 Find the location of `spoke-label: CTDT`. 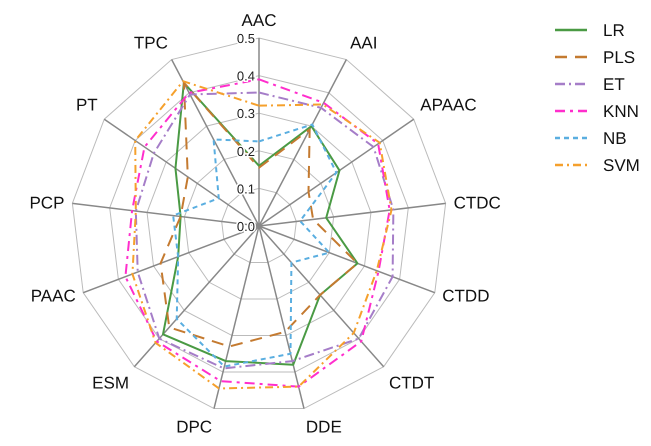

spoke-label: CTDT is located at coordinates (411, 383).